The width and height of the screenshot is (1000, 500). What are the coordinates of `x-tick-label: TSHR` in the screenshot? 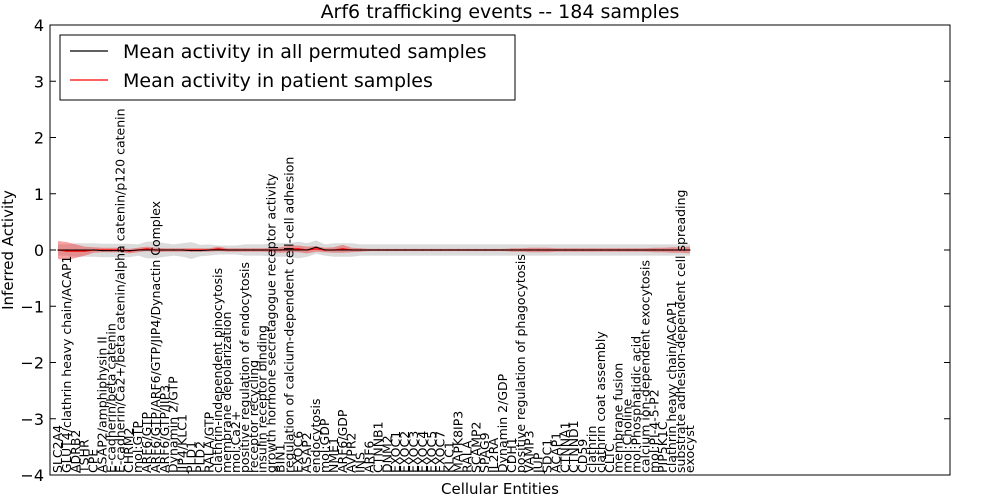 It's located at (84, 456).